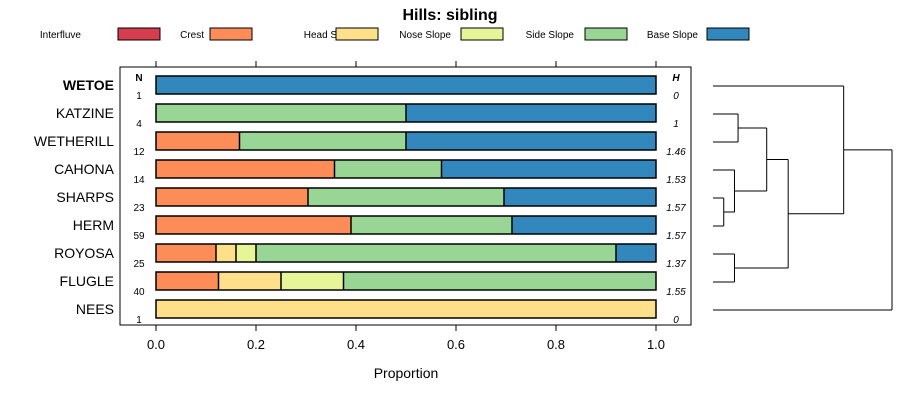 The image size is (900, 400). I want to click on legend-label: Crest, so click(192, 35).